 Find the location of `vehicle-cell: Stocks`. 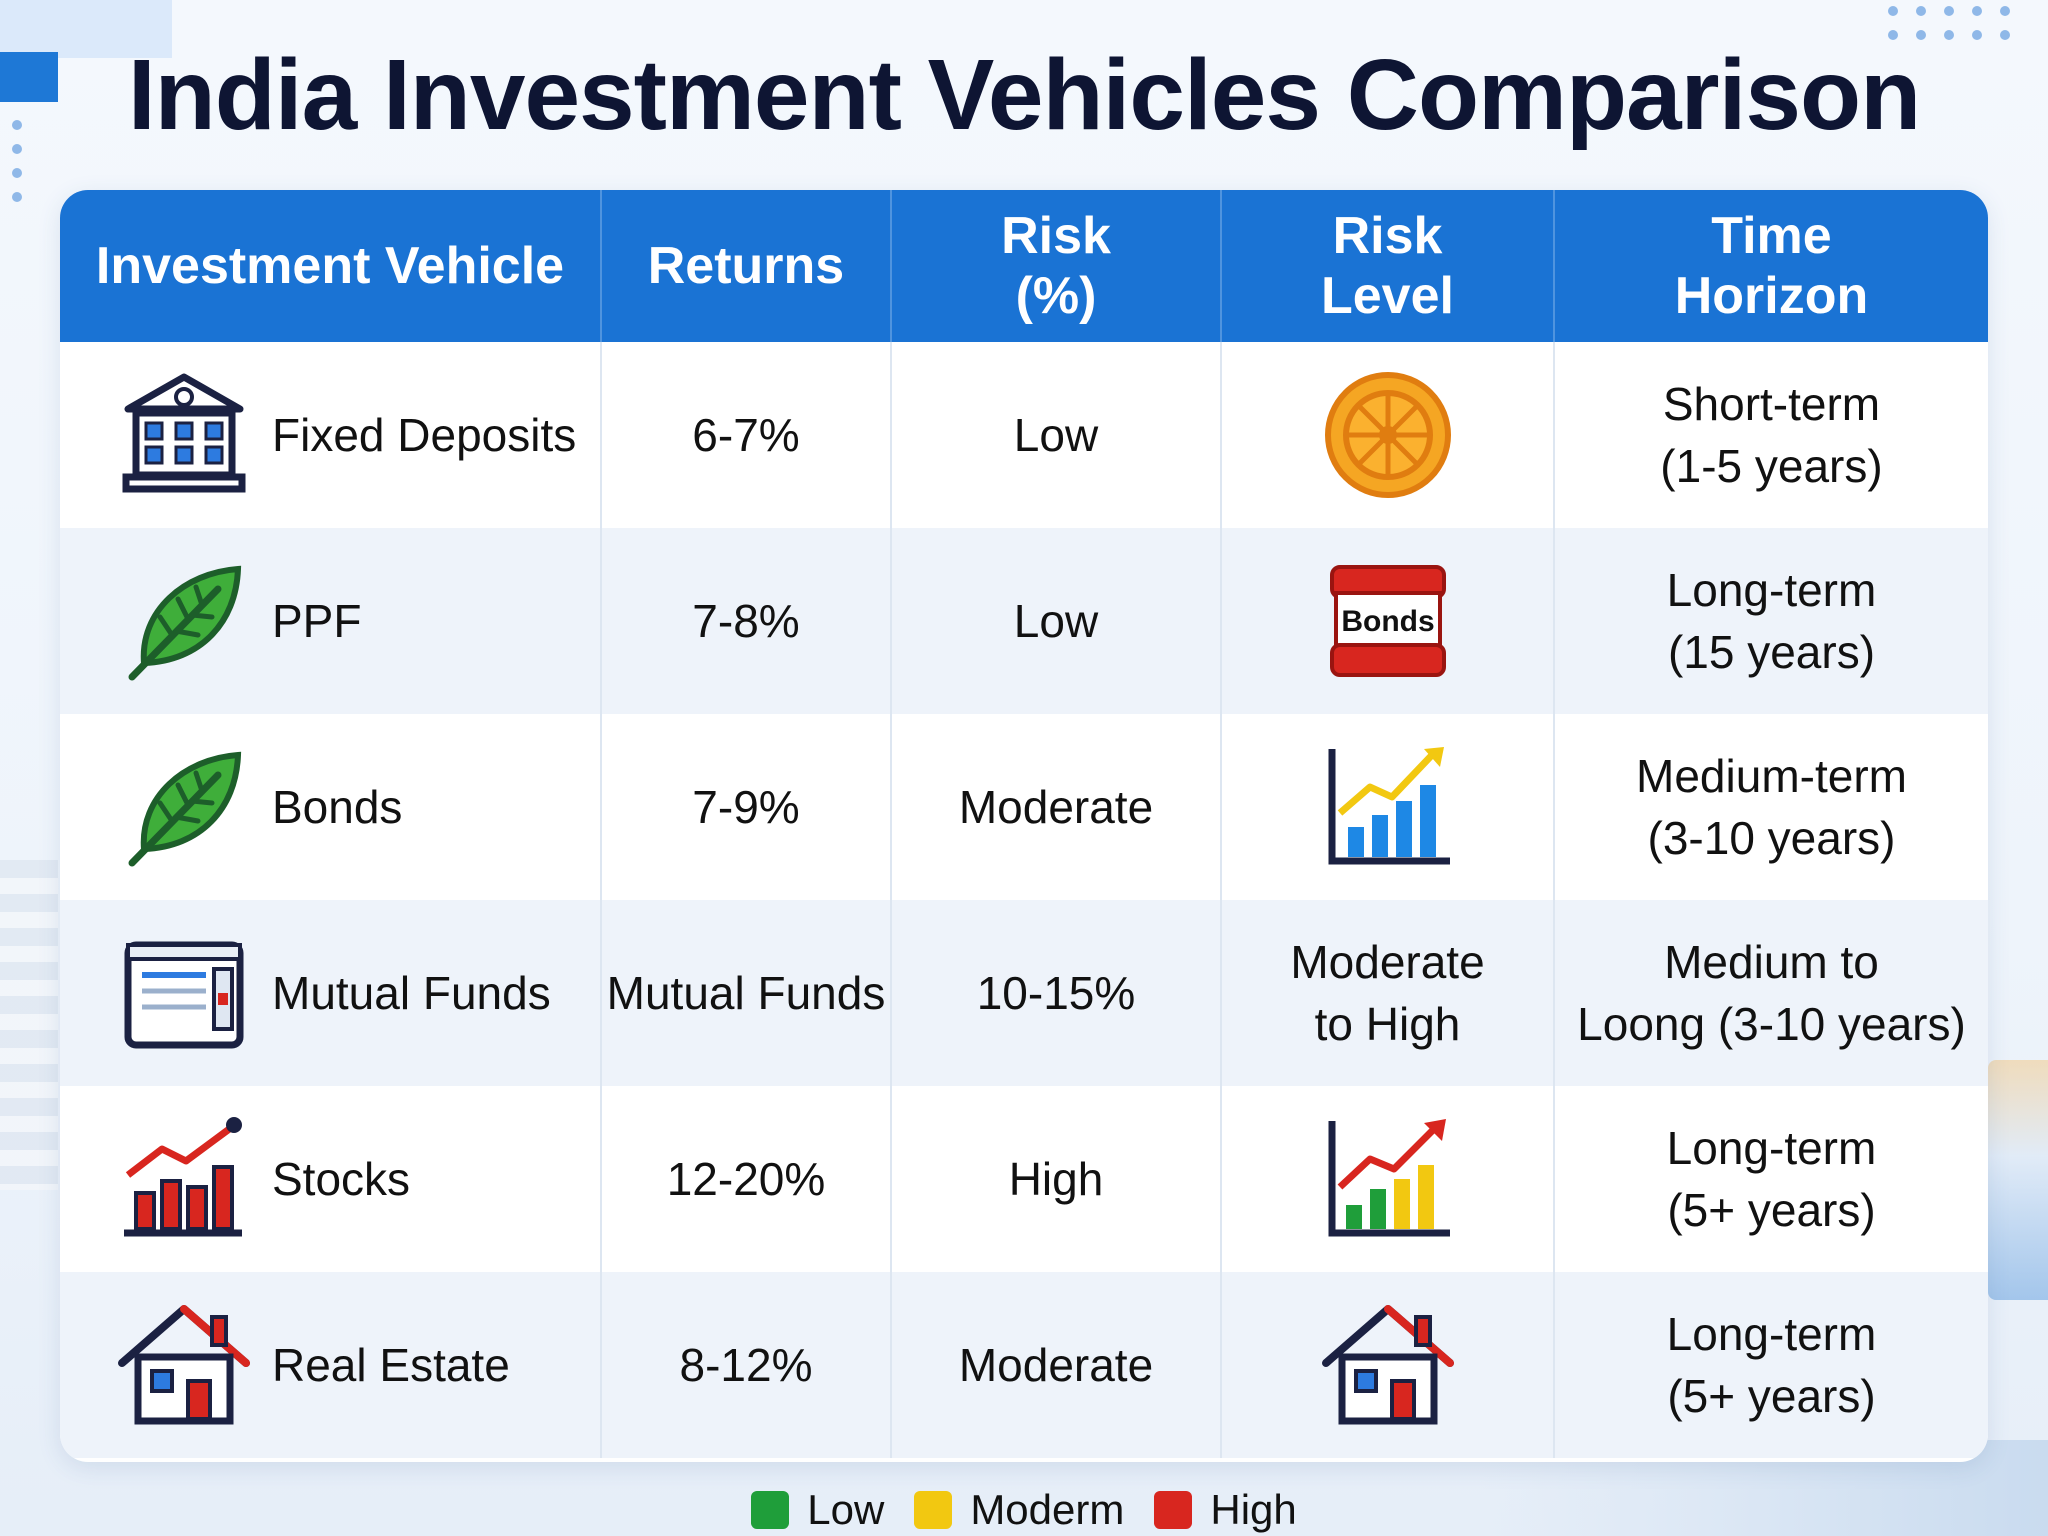

vehicle-cell: Stocks is located at coordinates (330, 1179).